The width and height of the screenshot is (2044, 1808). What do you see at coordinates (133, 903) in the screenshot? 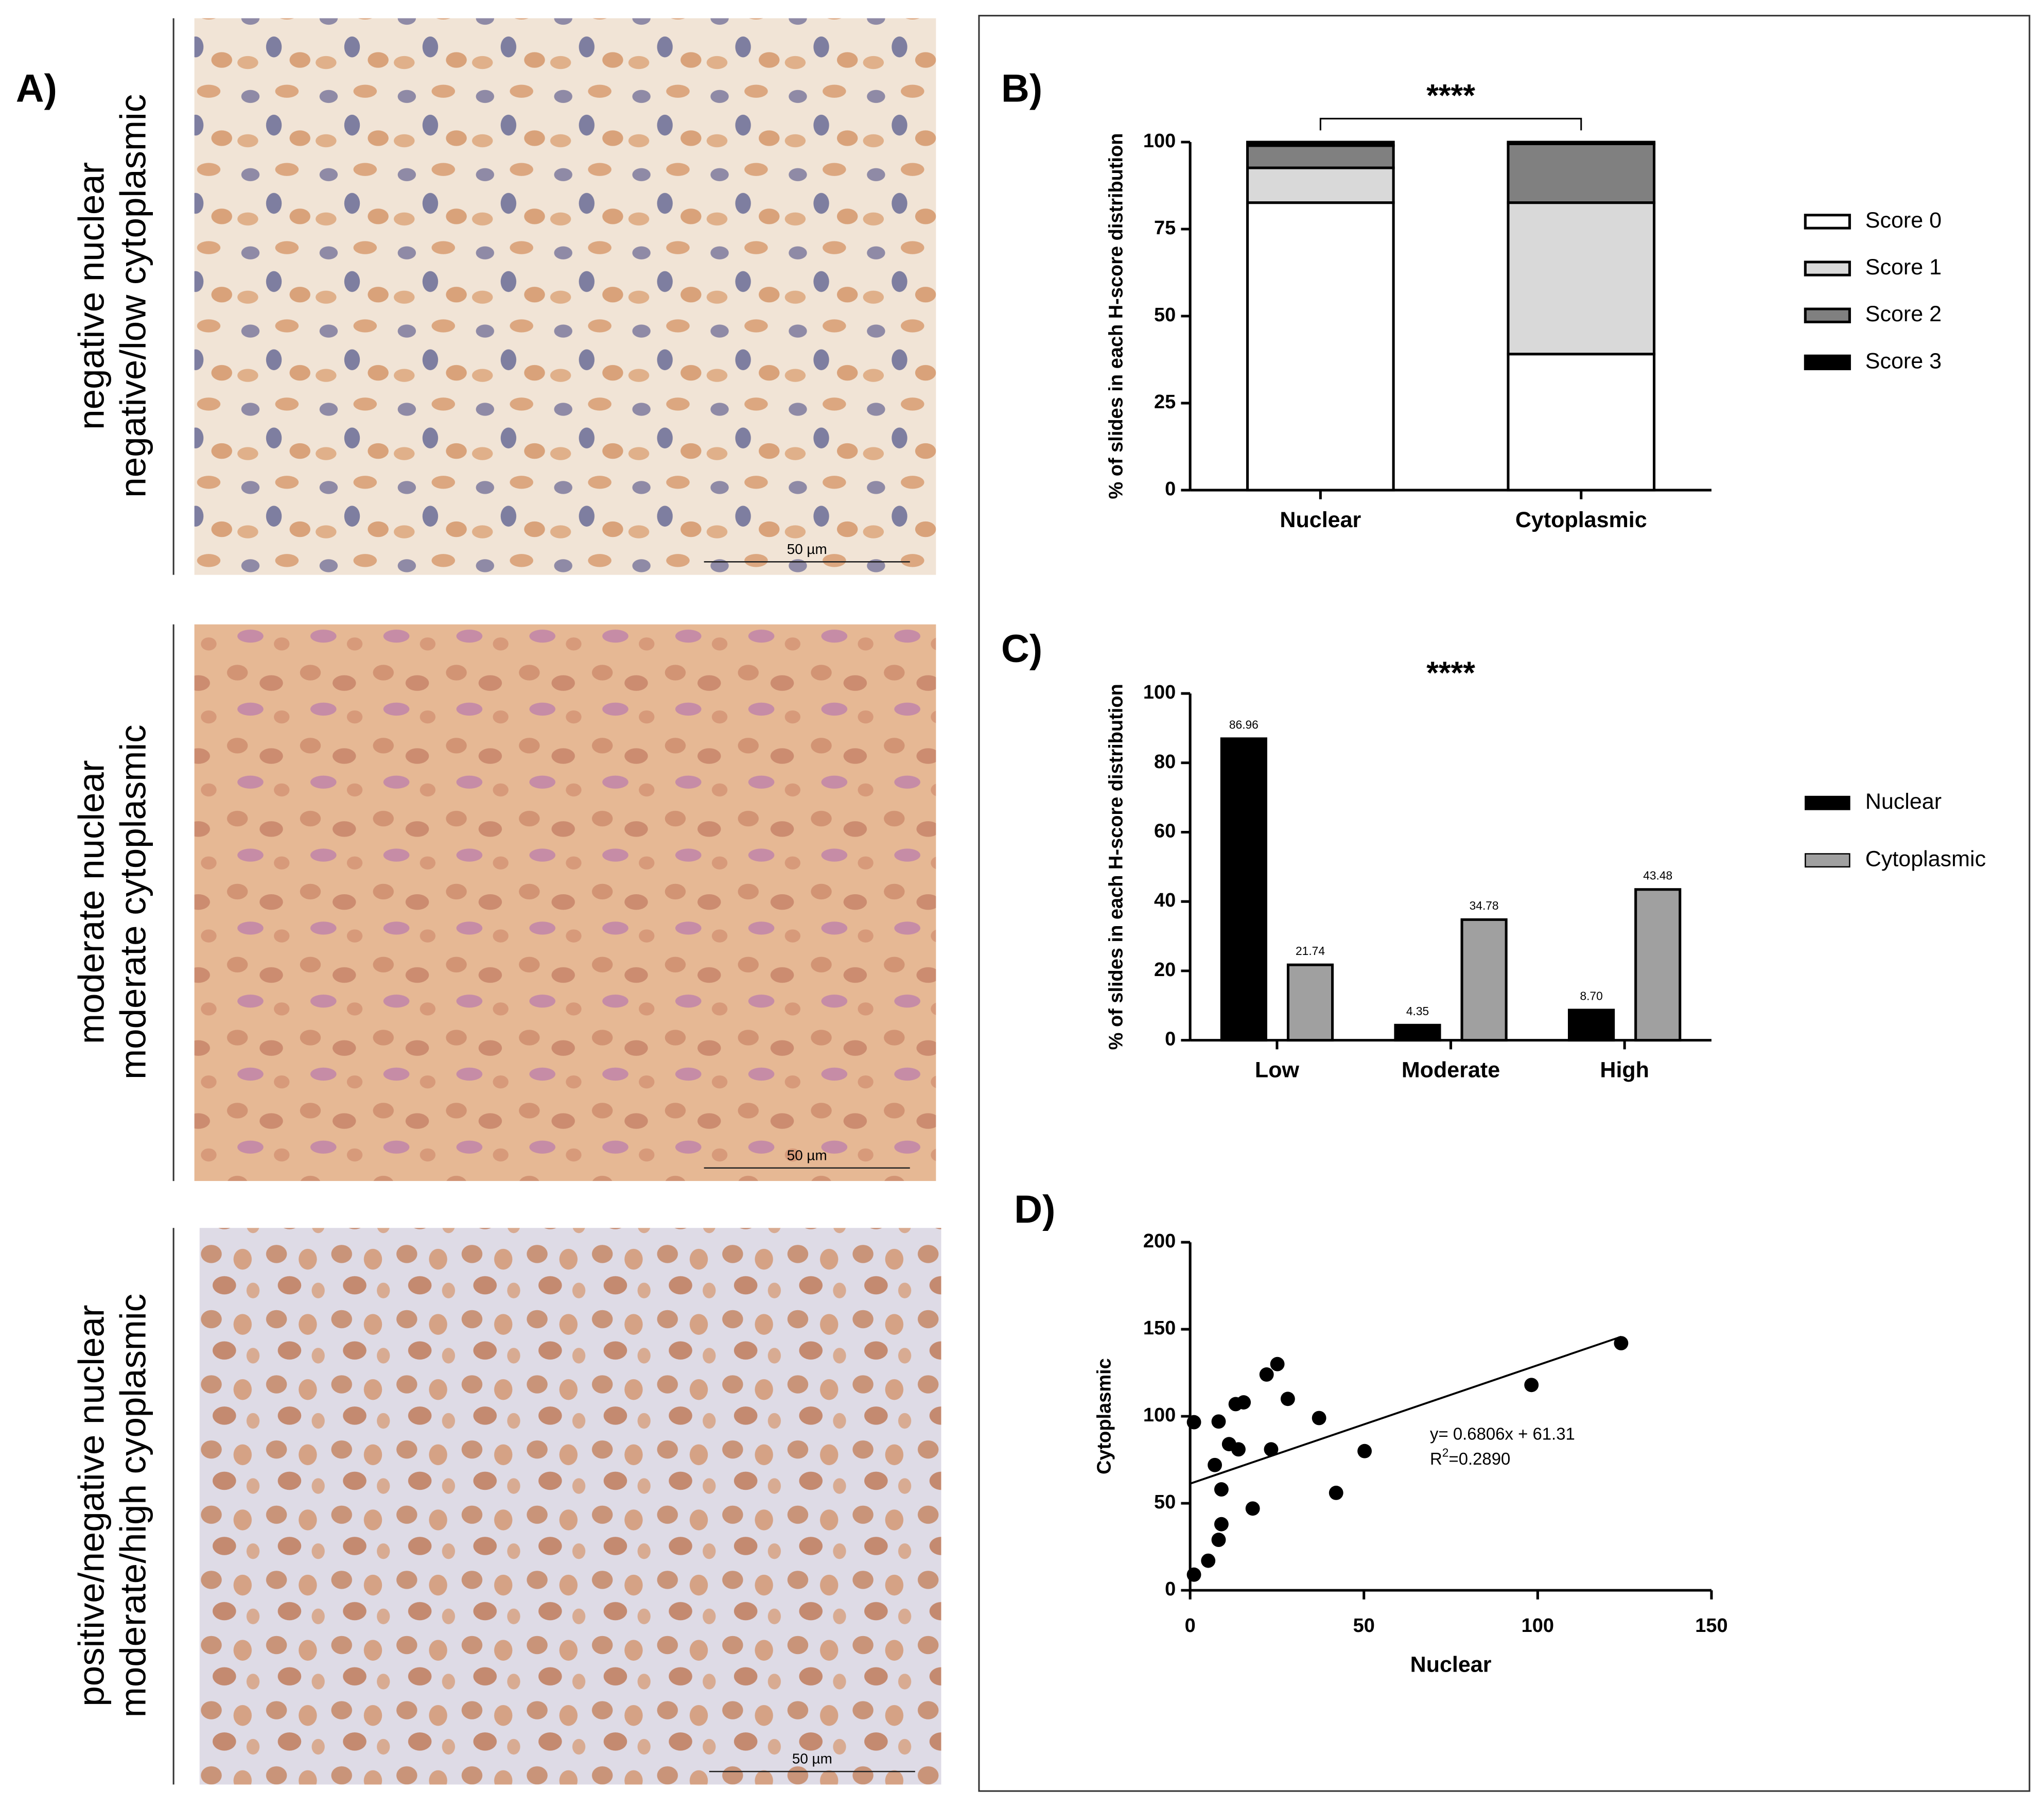
I see `micrograph-label: moderate cytoplasmic` at bounding box center [133, 903].